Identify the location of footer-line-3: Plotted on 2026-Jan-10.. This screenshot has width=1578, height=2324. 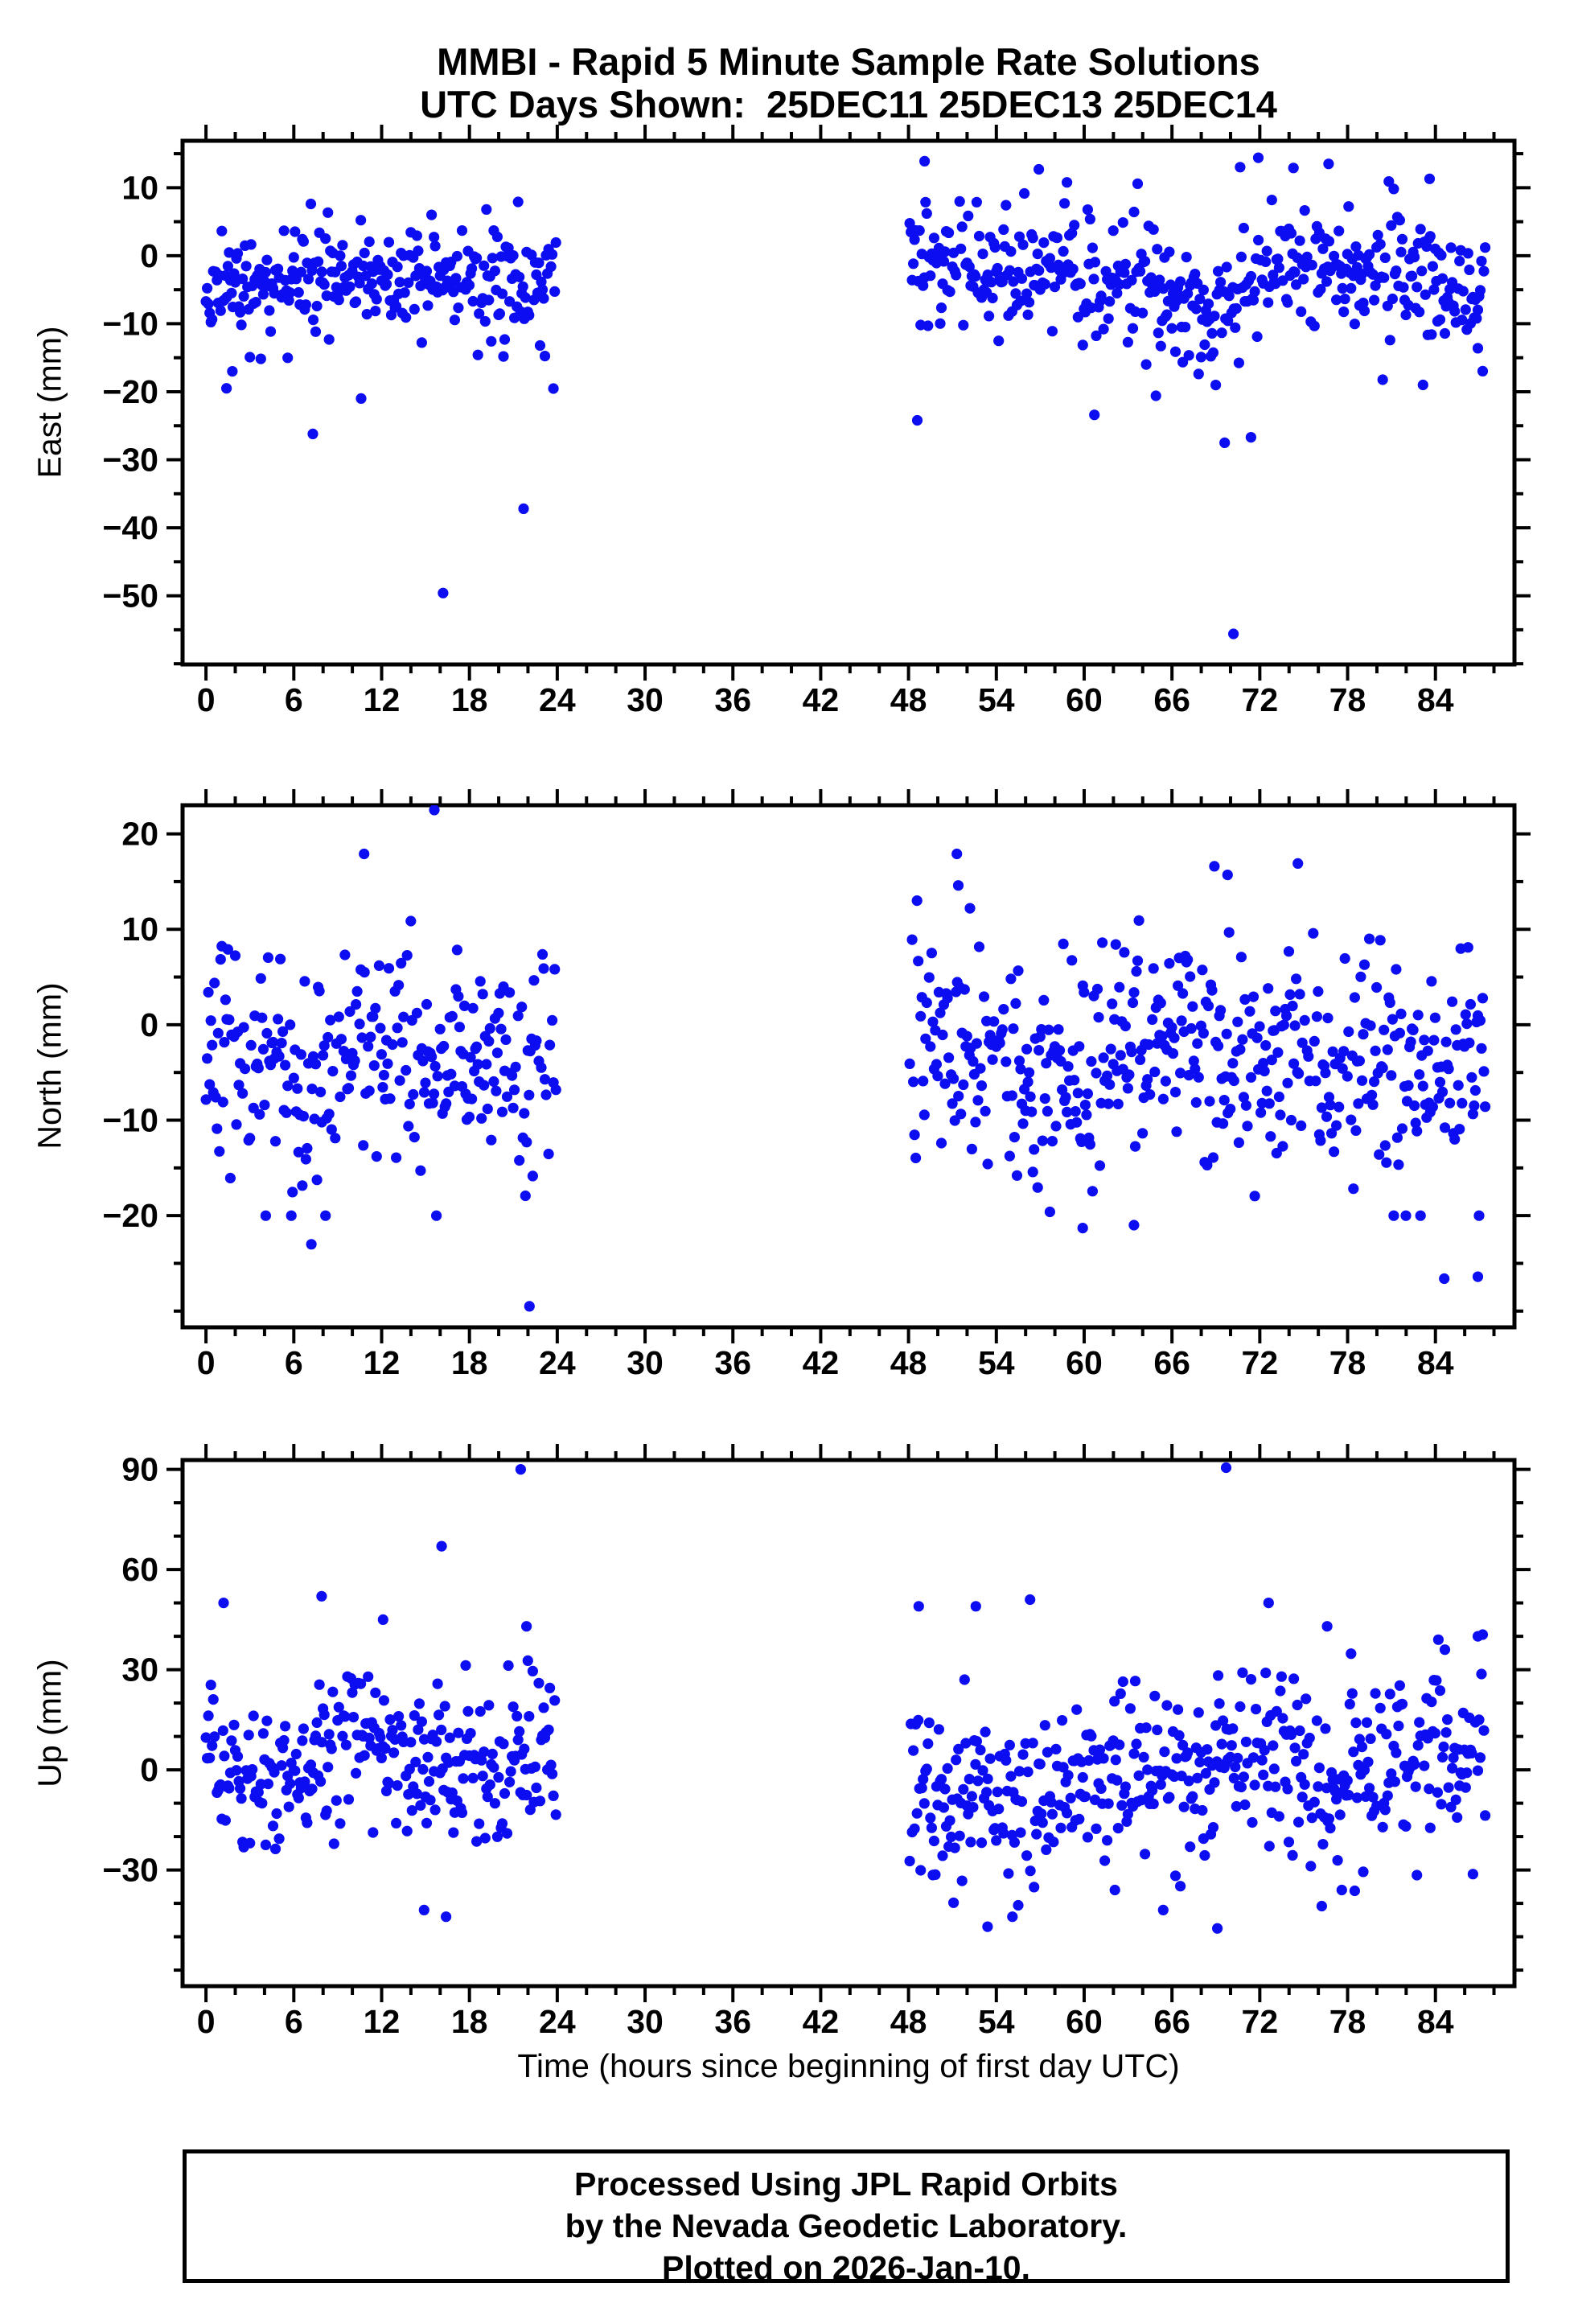
(846, 2268).